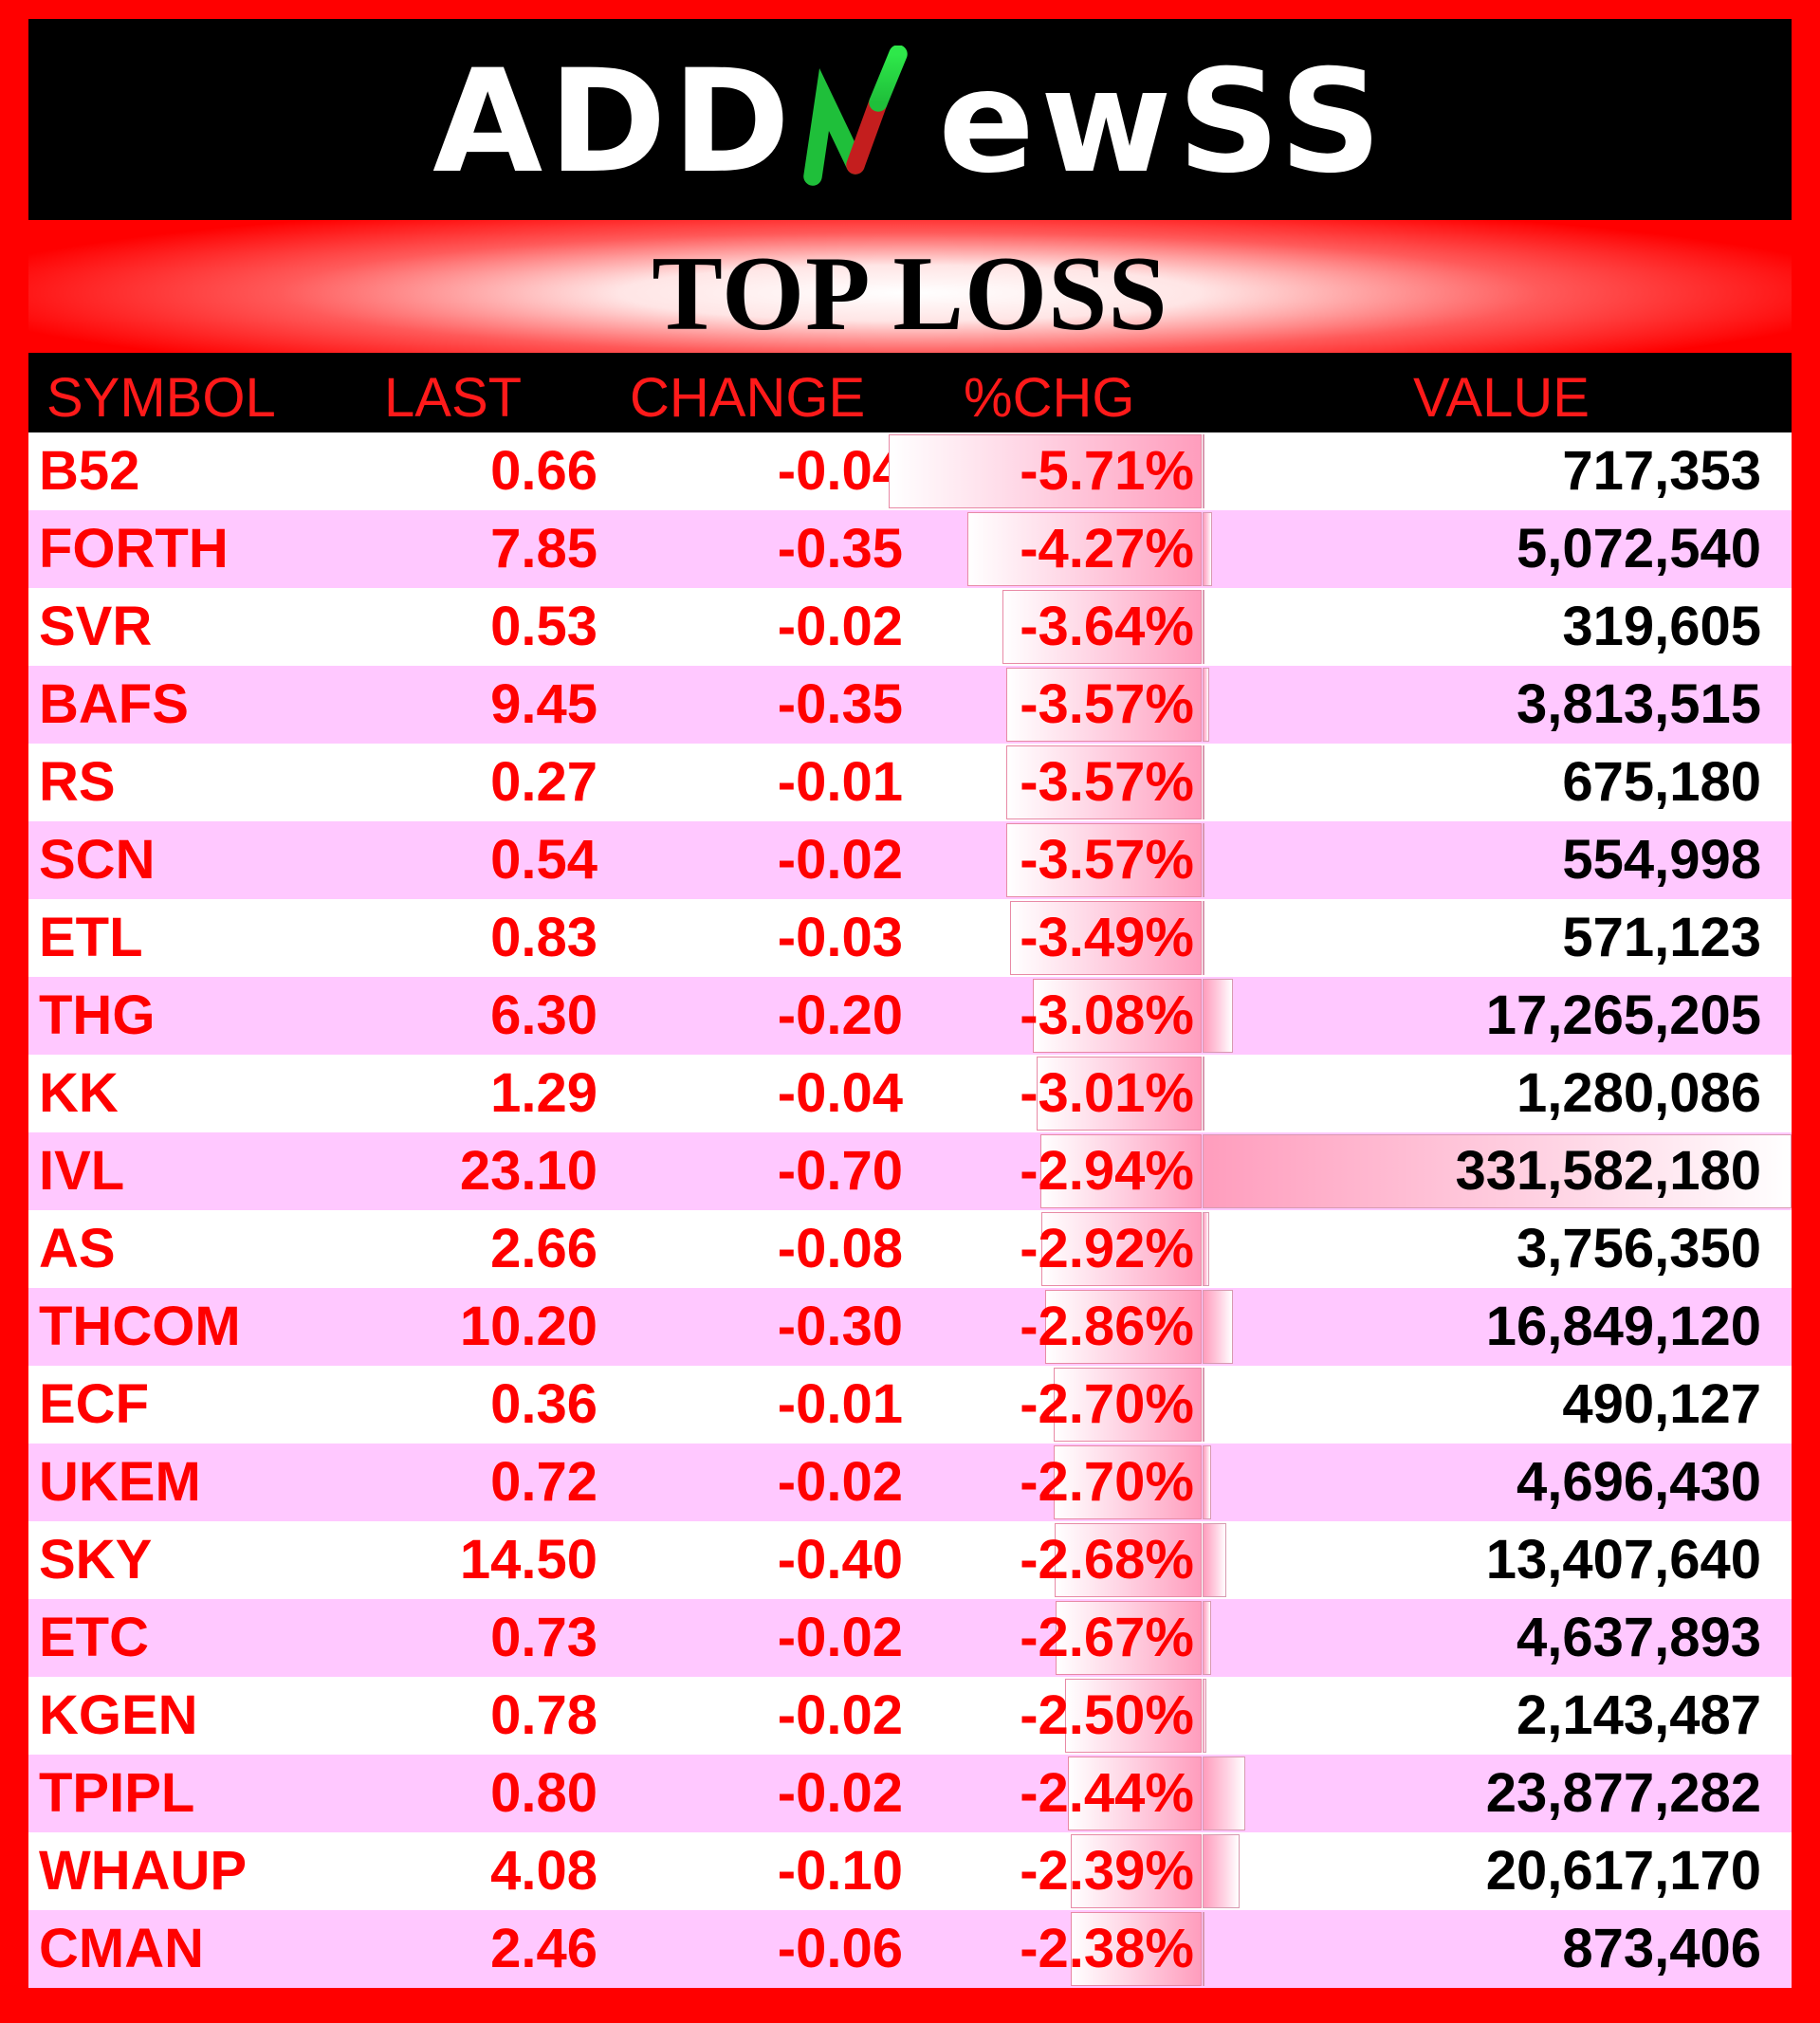 This screenshot has width=1820, height=2023. Describe the element at coordinates (910, 1016) in the screenshot. I see `table-row: THG 6.30 -0.20 -3.08% 17,265,205` at that location.